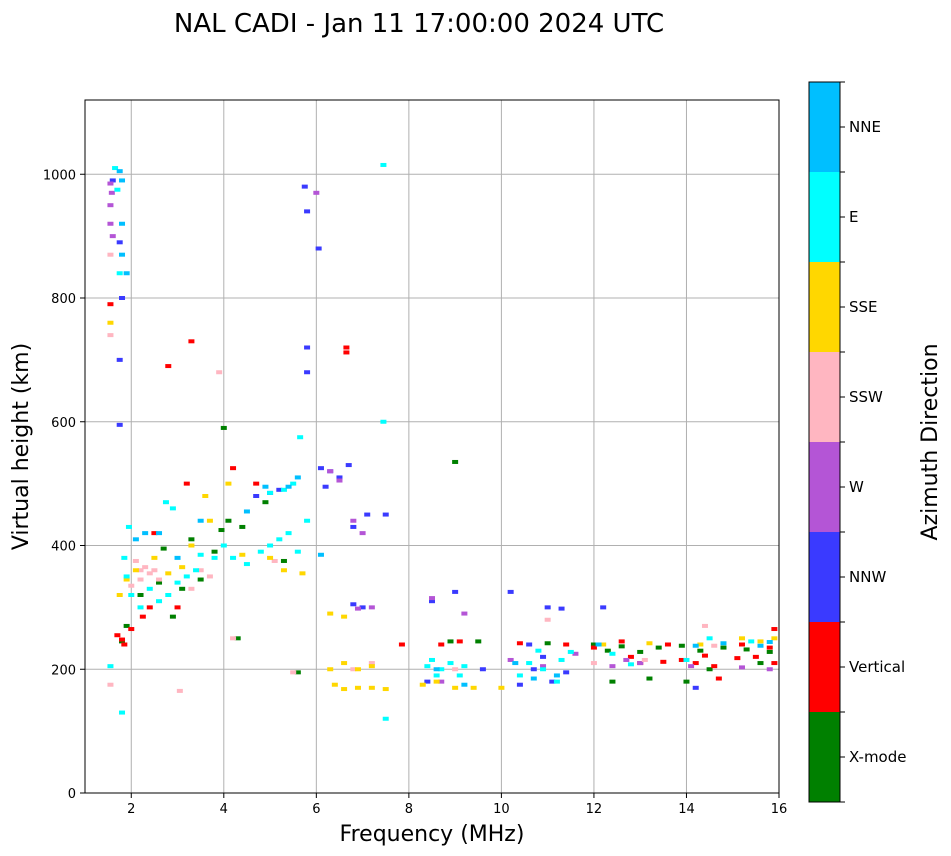  What do you see at coordinates (63, 670) in the screenshot?
I see `y-tick-label: 200` at bounding box center [63, 670].